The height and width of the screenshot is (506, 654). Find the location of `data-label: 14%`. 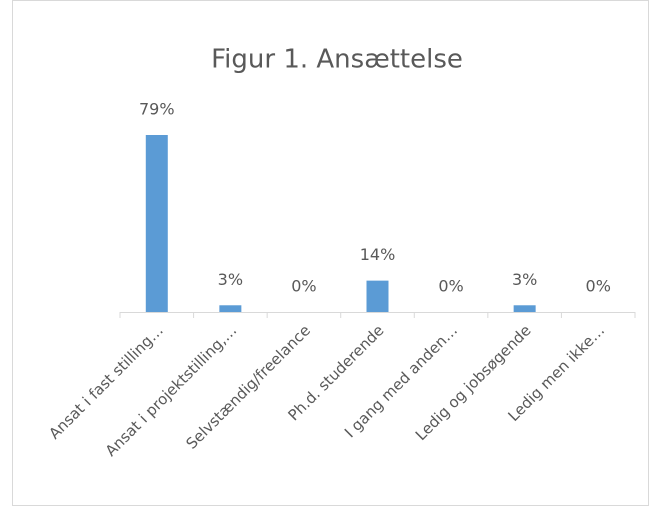

data-label: 14% is located at coordinates (378, 254).